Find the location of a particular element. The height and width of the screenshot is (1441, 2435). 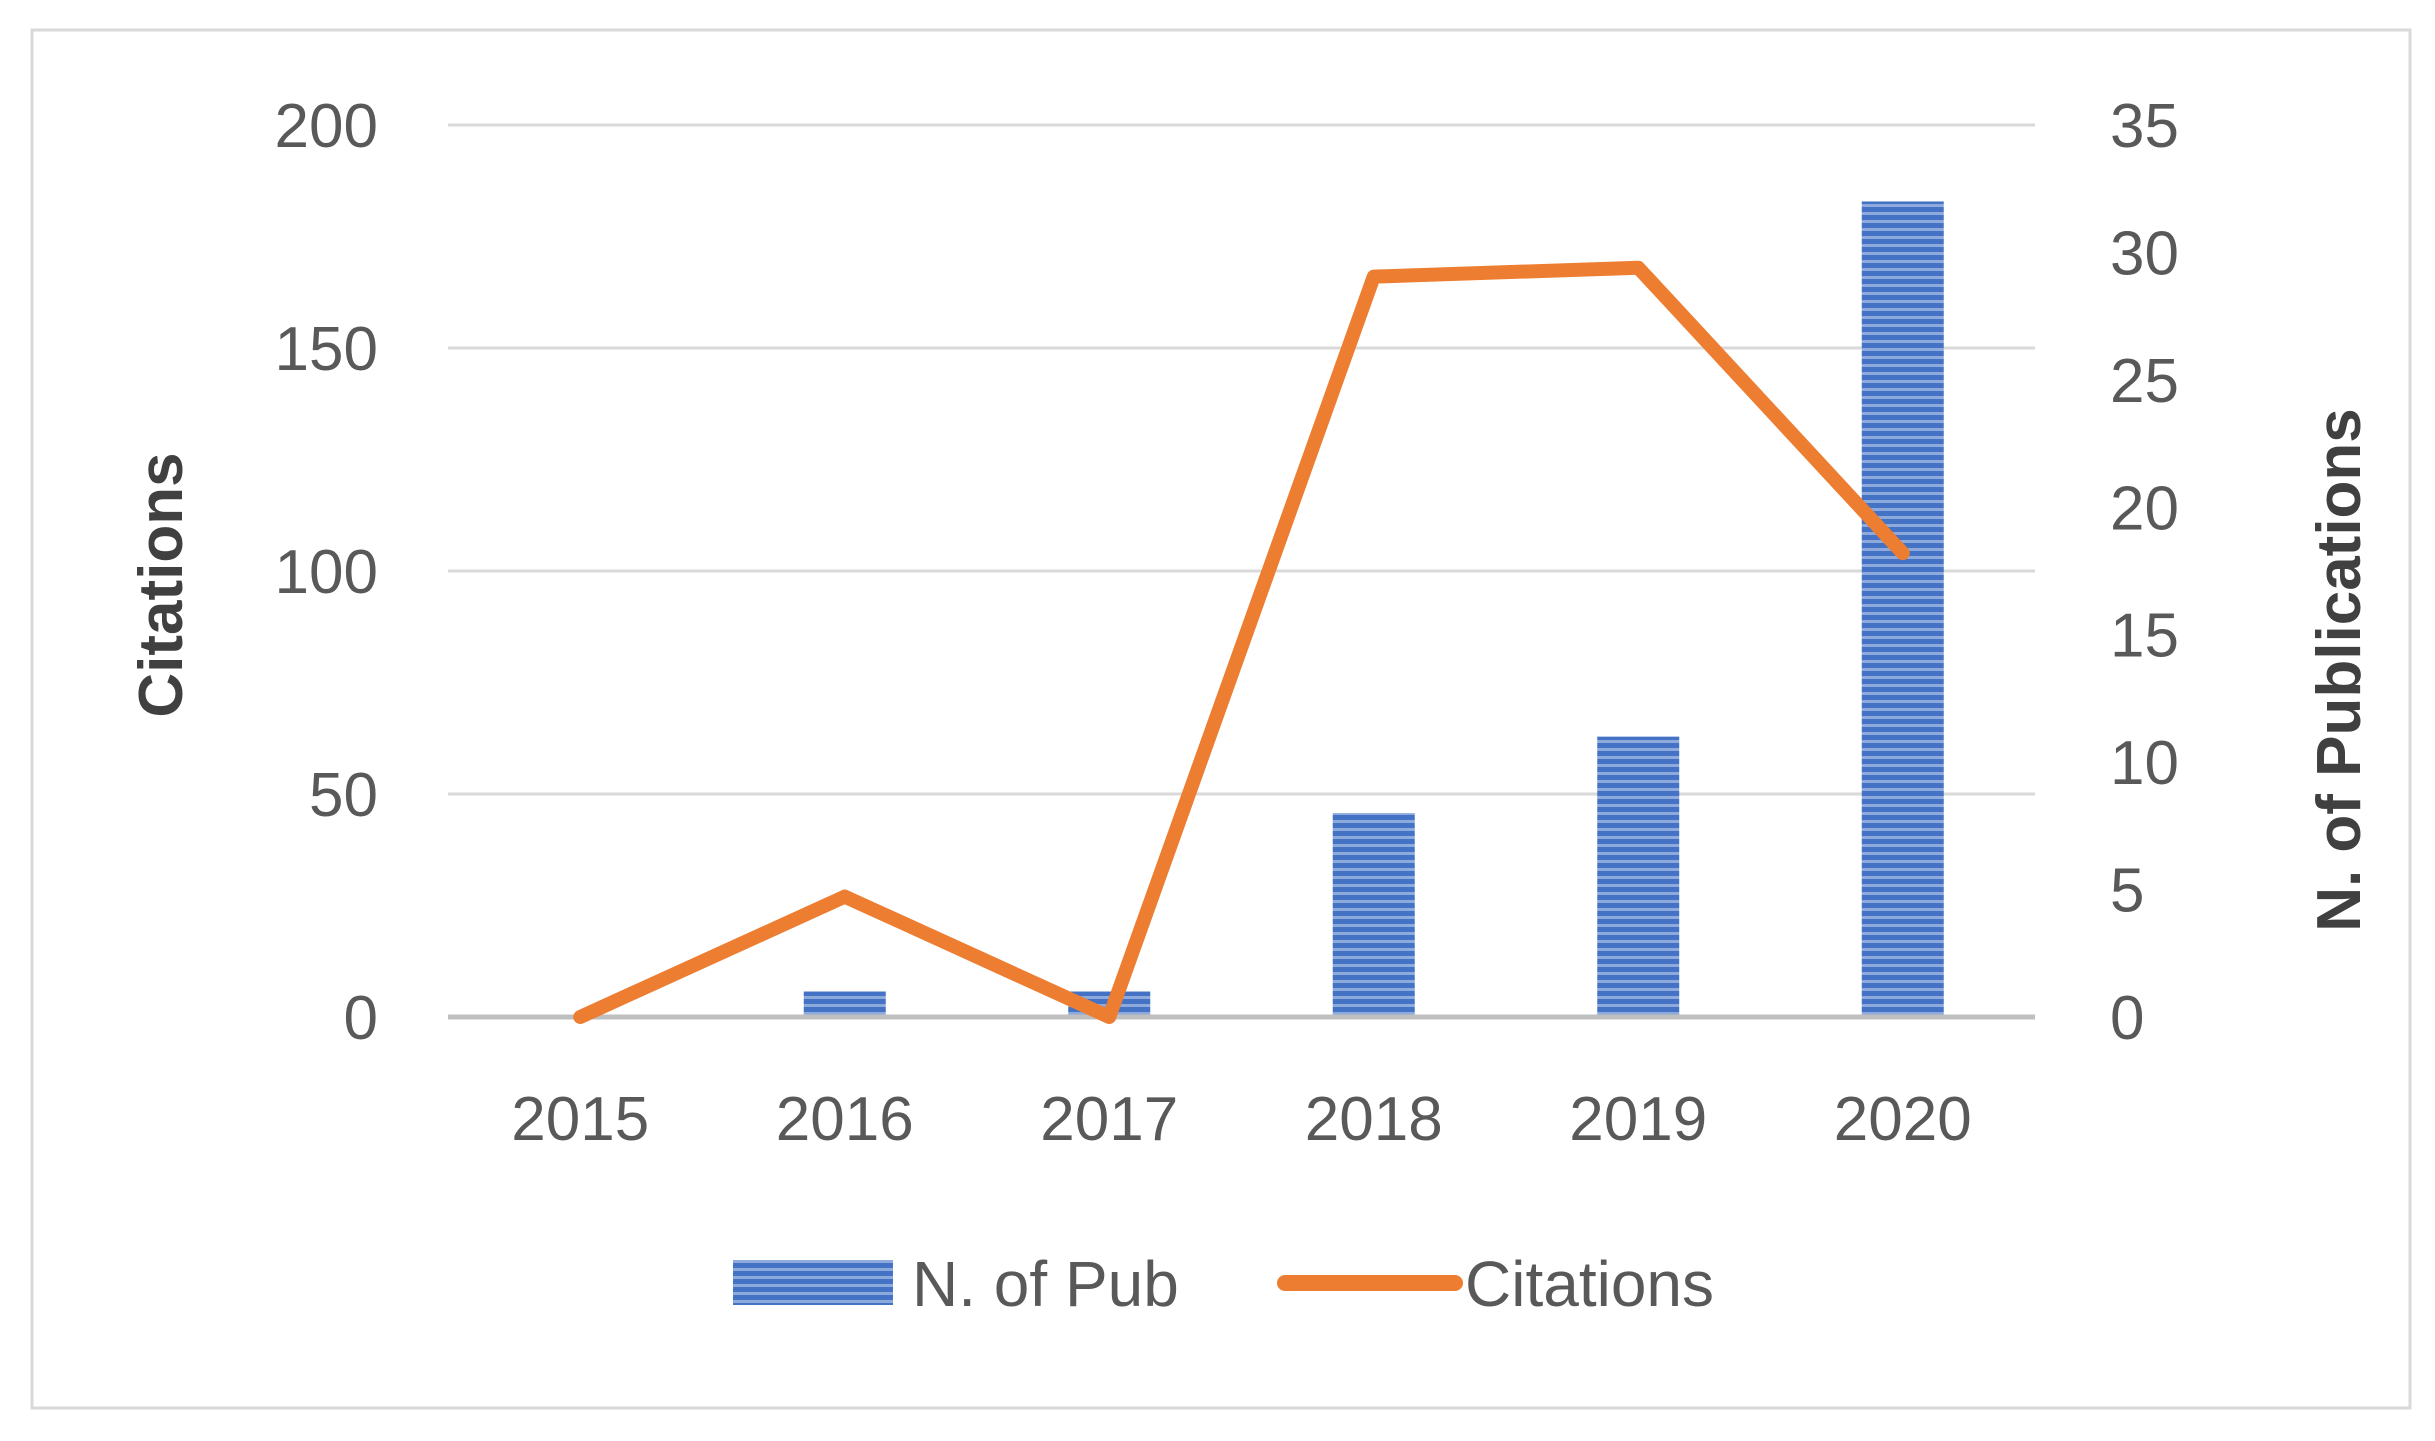

legend-label-bar: N. of Pub is located at coordinates (1045, 1284).